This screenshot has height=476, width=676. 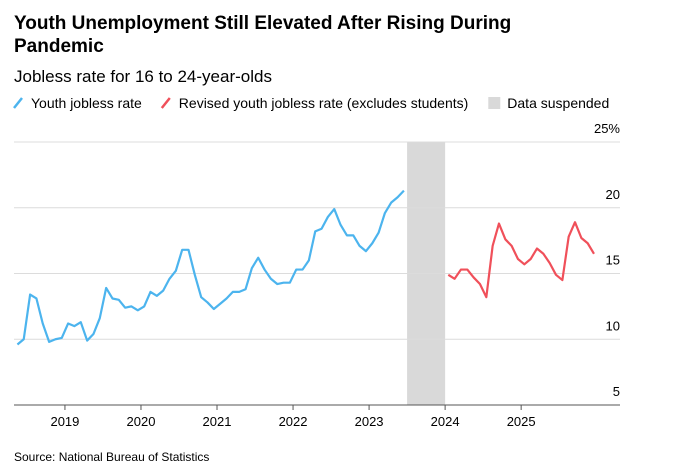 What do you see at coordinates (616, 391) in the screenshot?
I see `y-tick-label: 5` at bounding box center [616, 391].